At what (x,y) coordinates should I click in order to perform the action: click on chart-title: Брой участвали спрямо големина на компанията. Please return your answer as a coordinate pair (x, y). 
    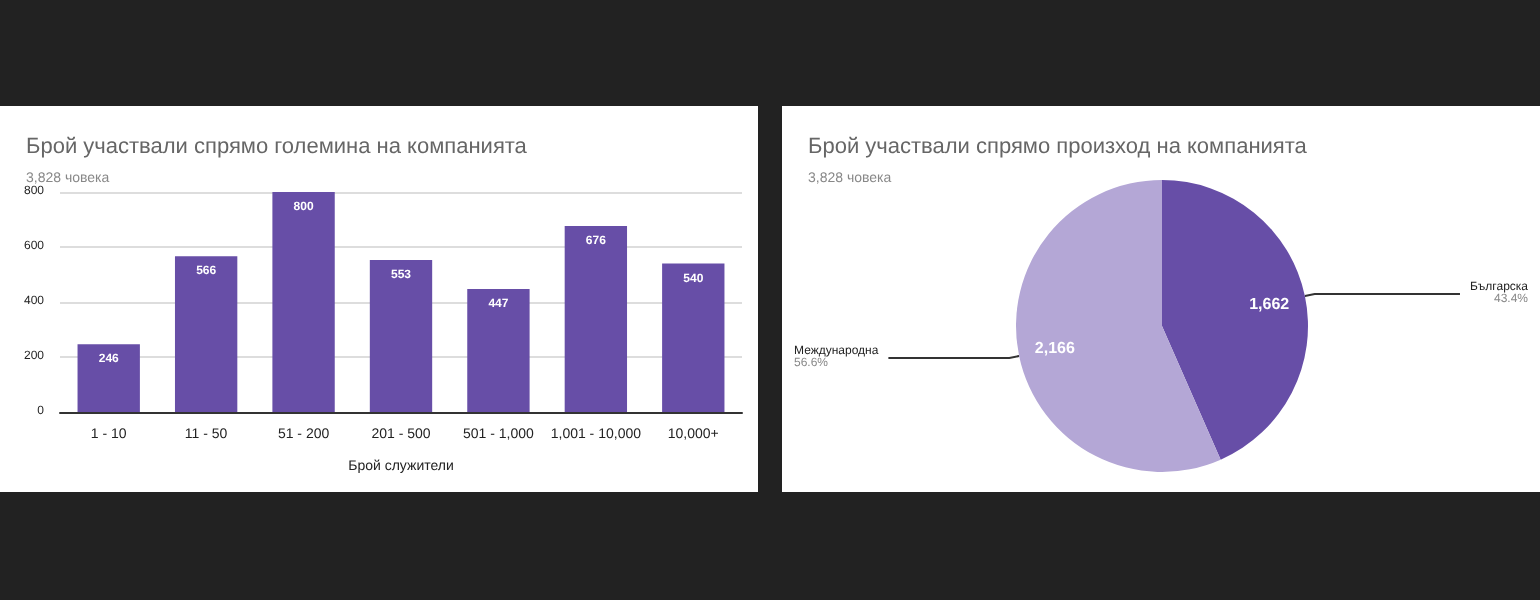
    Looking at the image, I should click on (277, 147).